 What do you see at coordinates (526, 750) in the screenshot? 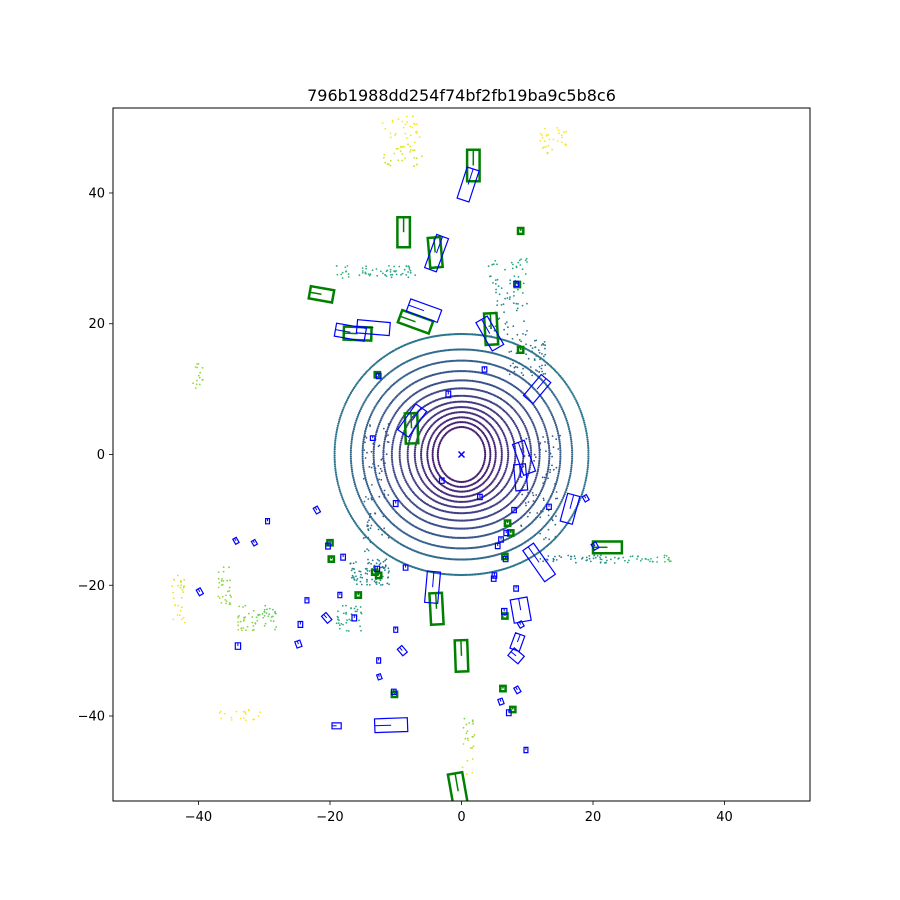
I see `prediction-box` at bounding box center [526, 750].